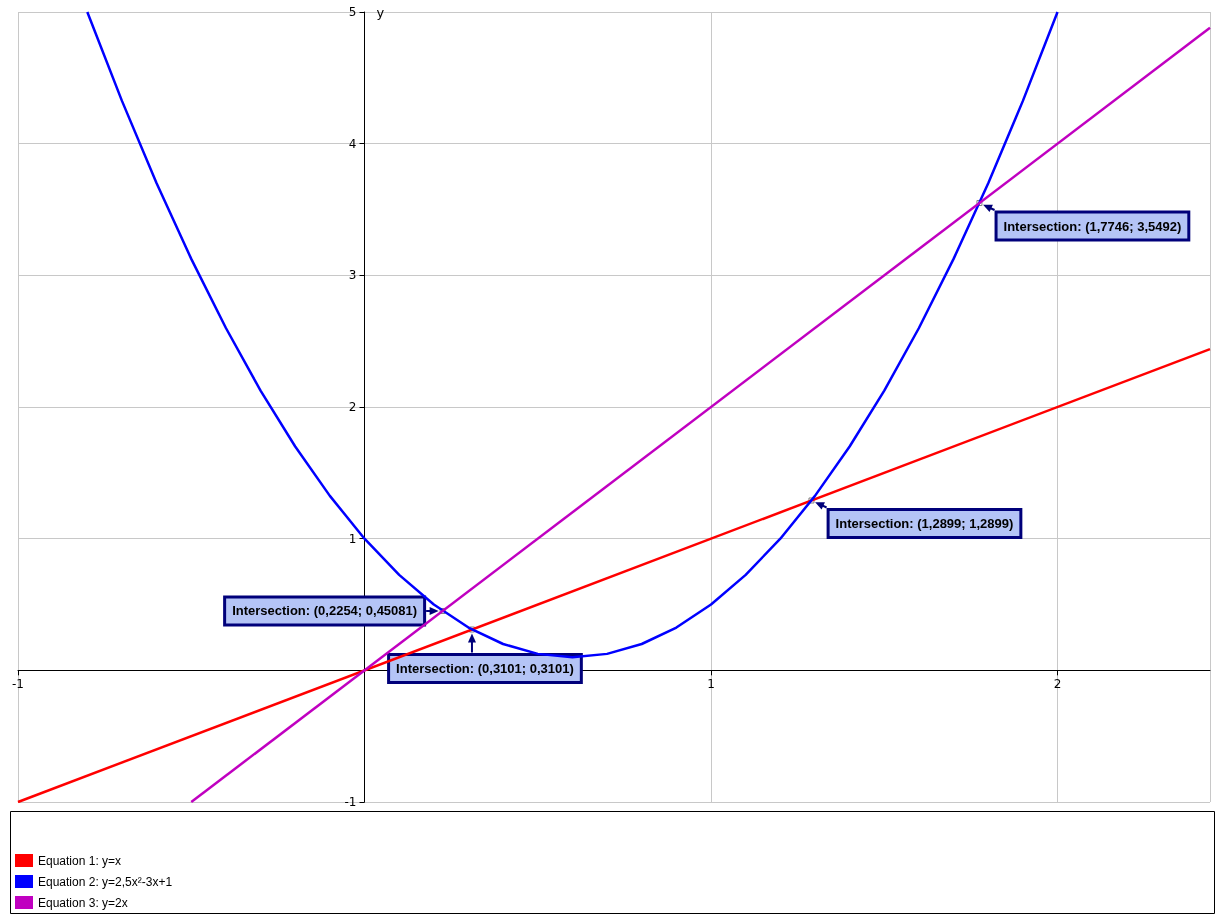  Describe the element at coordinates (352, 407) in the screenshot. I see `y-tick-label: 2` at that location.